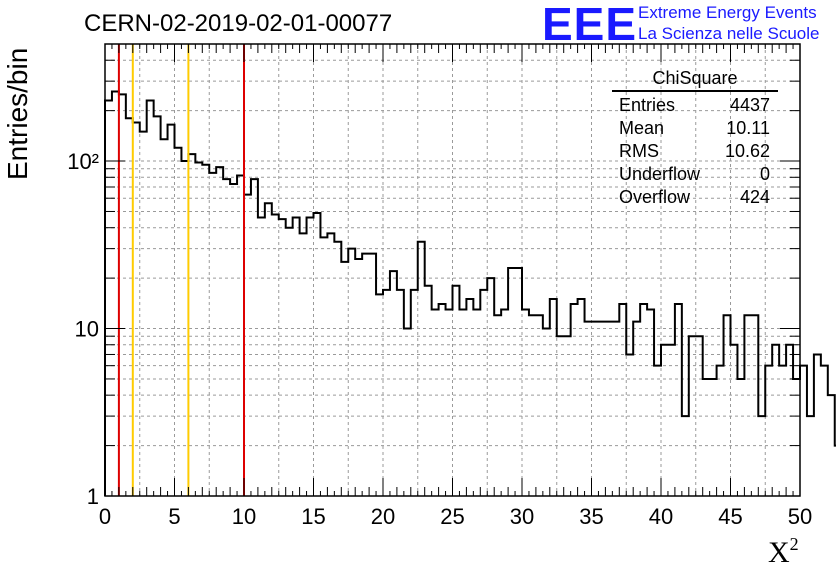  Describe the element at coordinates (764, 174) in the screenshot. I see `stats-value: 0` at that location.